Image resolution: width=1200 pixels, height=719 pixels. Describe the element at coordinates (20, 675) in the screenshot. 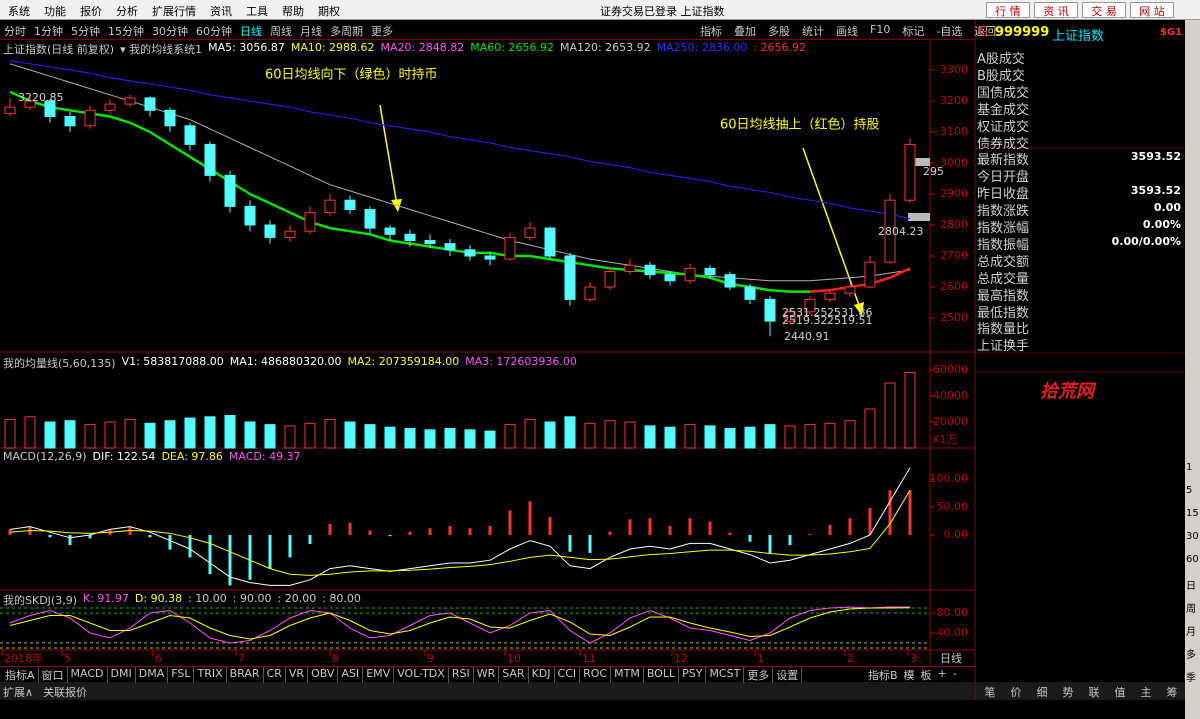

I see `indicator-tab-item: 指标A` at that location.